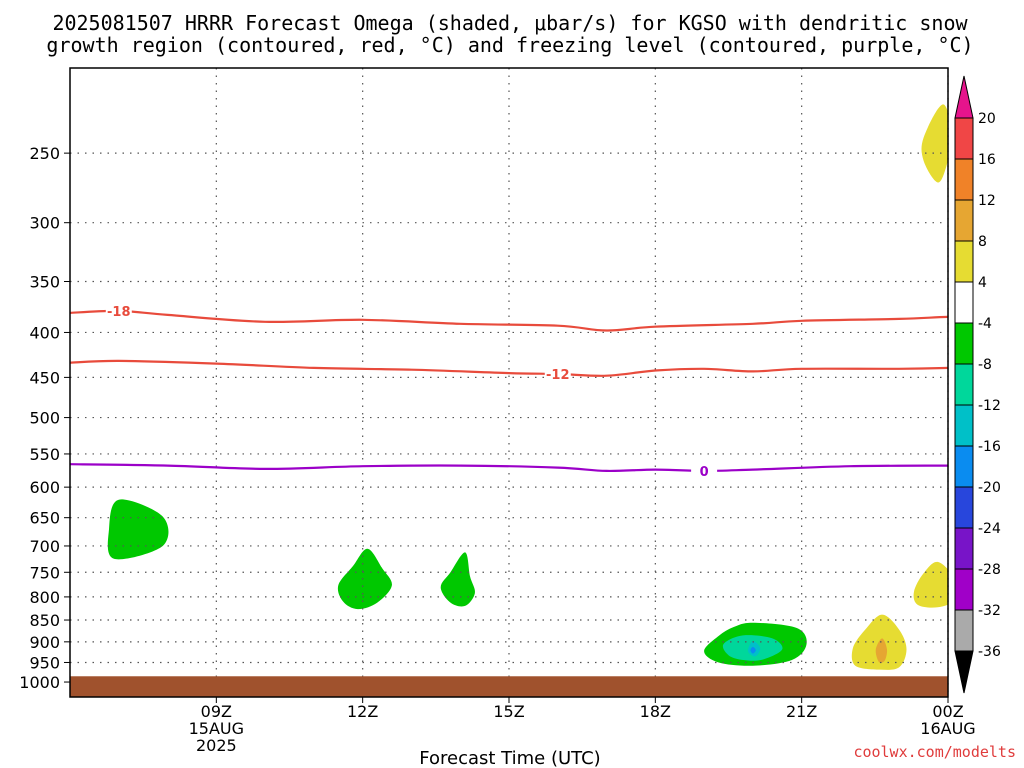  I want to click on x-tick-label-15-0: 15Z, so click(508, 711).